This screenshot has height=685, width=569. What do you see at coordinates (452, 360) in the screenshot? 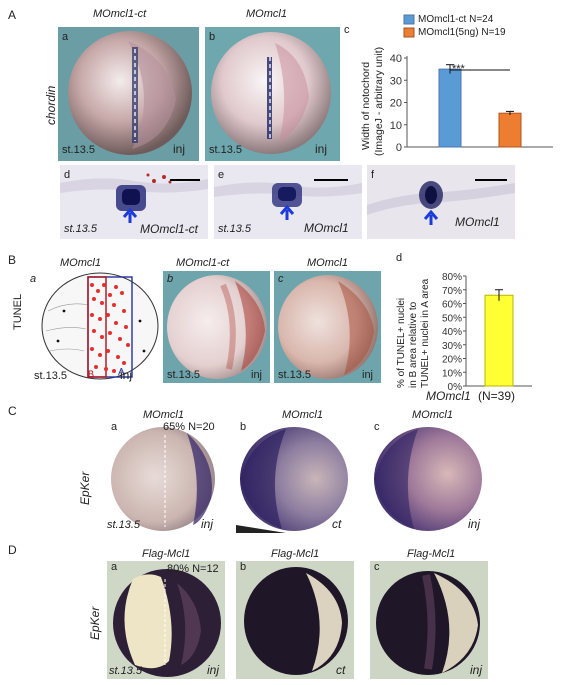
I see `y-tick-label: 20%` at bounding box center [452, 360].